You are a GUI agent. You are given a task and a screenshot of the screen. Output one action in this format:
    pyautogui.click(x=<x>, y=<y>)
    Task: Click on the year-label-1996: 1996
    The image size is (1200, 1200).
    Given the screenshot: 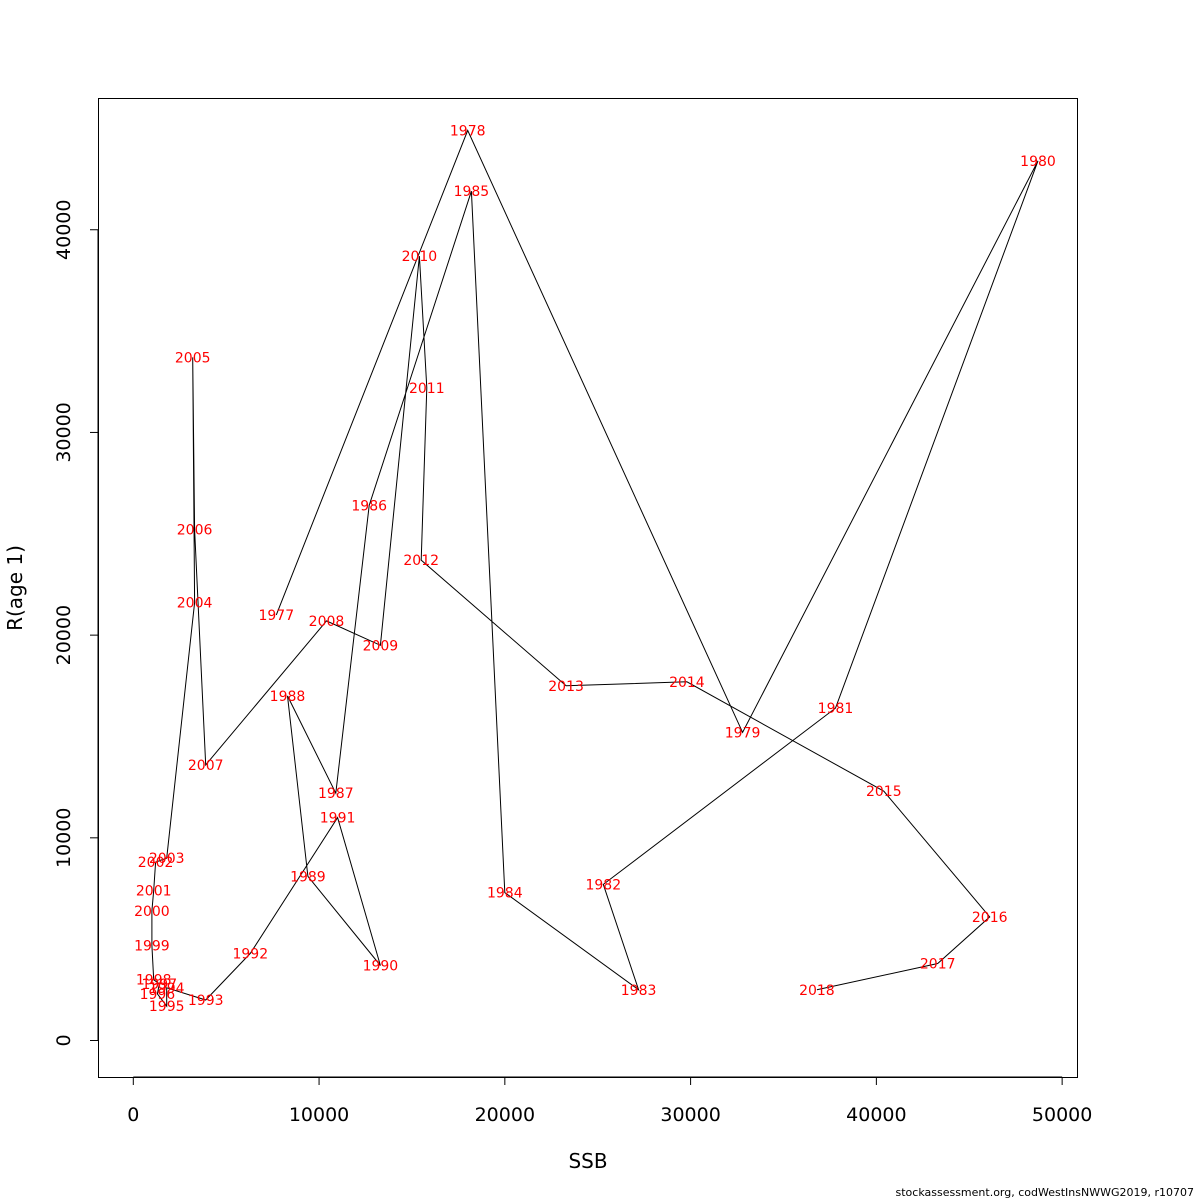 What is the action you would take?
    pyautogui.click(x=158, y=995)
    